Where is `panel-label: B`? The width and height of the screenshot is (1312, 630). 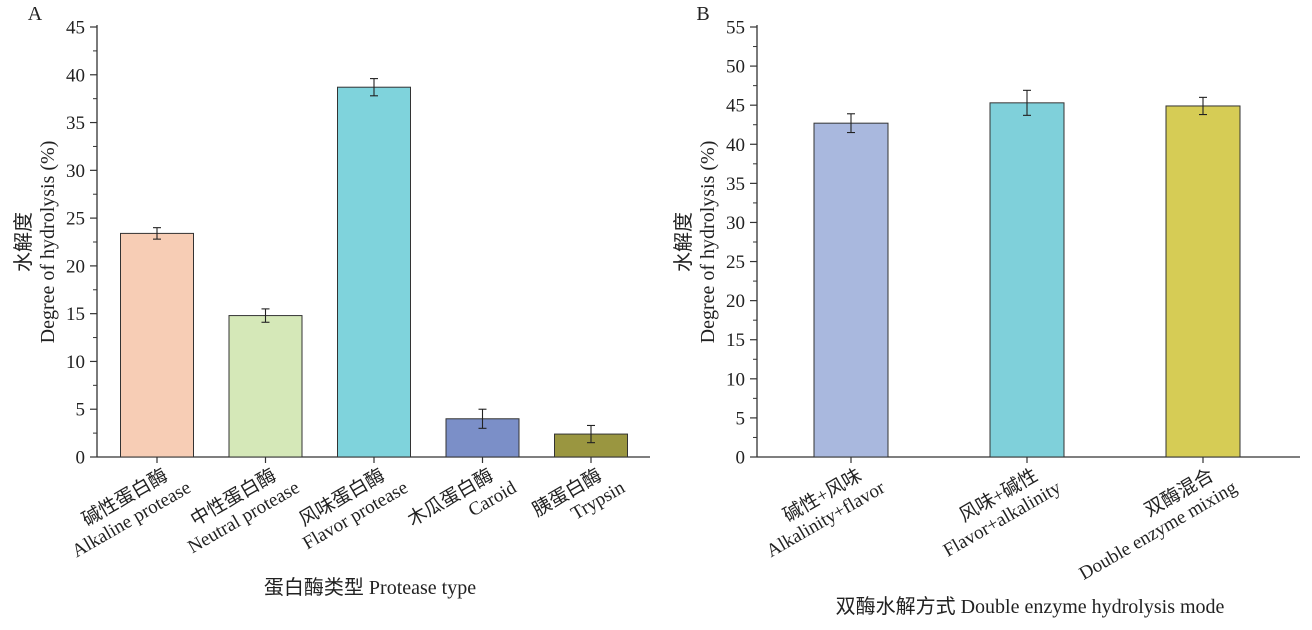 panel-label: B is located at coordinates (702, 14).